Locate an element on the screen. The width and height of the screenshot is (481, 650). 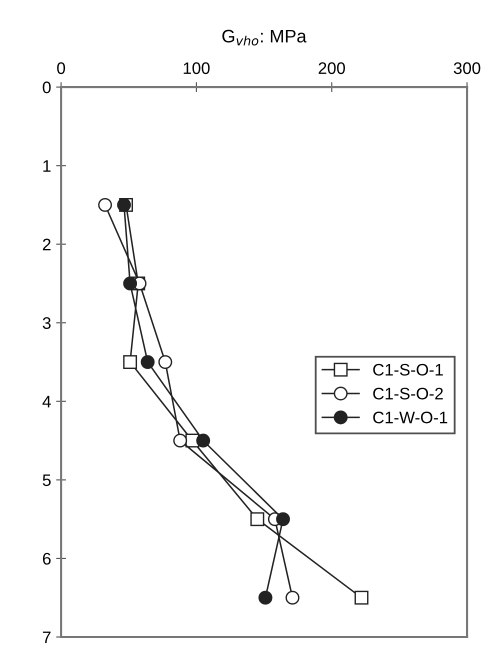
y-tick-label: 2 is located at coordinates (46, 244).